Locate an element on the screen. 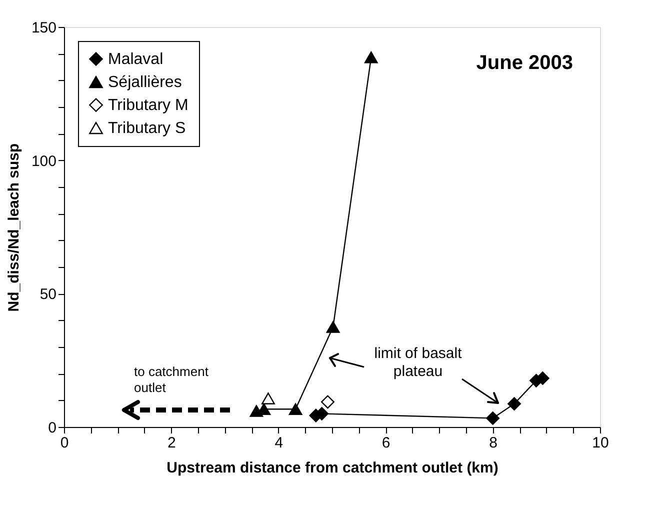 Image resolution: width=649 pixels, height=505 pixels. y-tick-label: 50 is located at coordinates (48, 295).